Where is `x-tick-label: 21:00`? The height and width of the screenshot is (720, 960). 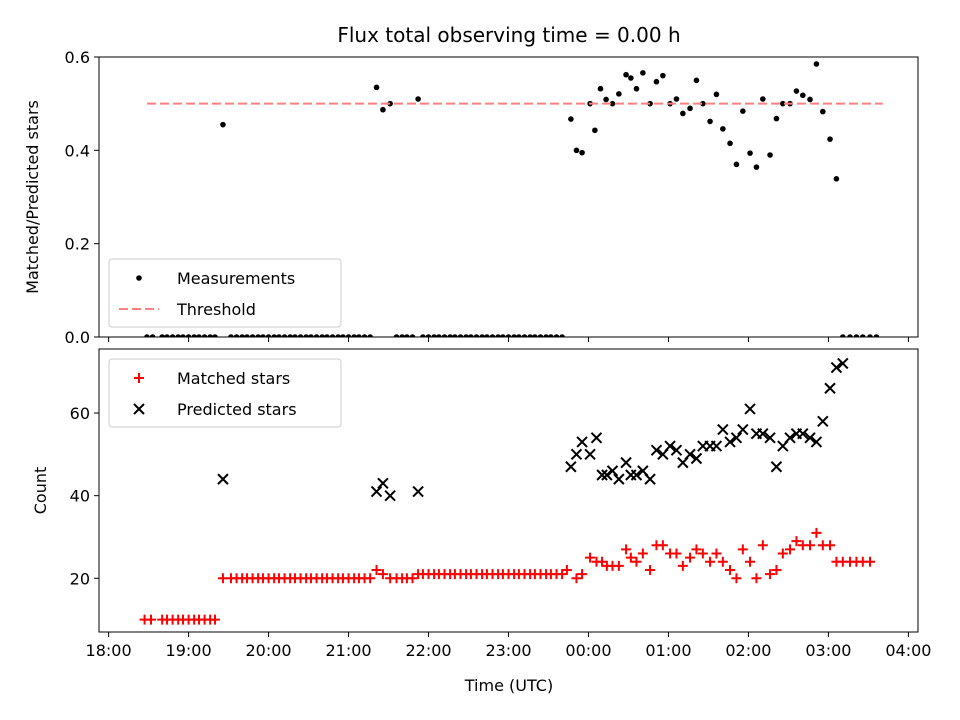
x-tick-label: 21:00 is located at coordinates (348, 650).